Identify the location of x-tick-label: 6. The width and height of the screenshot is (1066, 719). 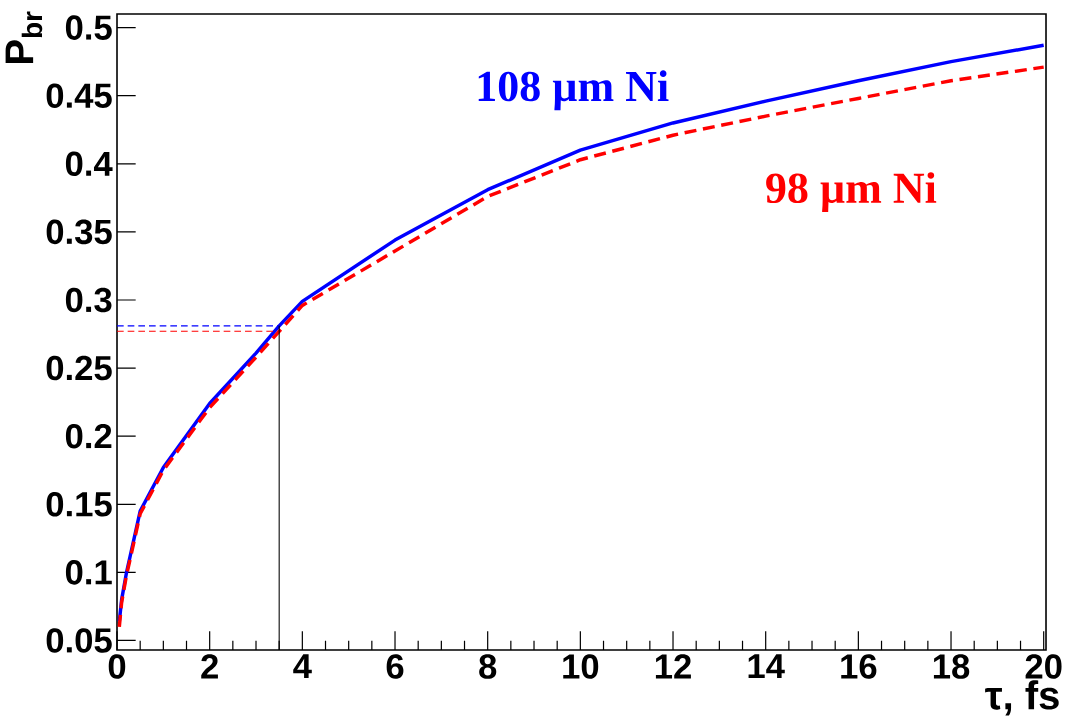
(395, 666).